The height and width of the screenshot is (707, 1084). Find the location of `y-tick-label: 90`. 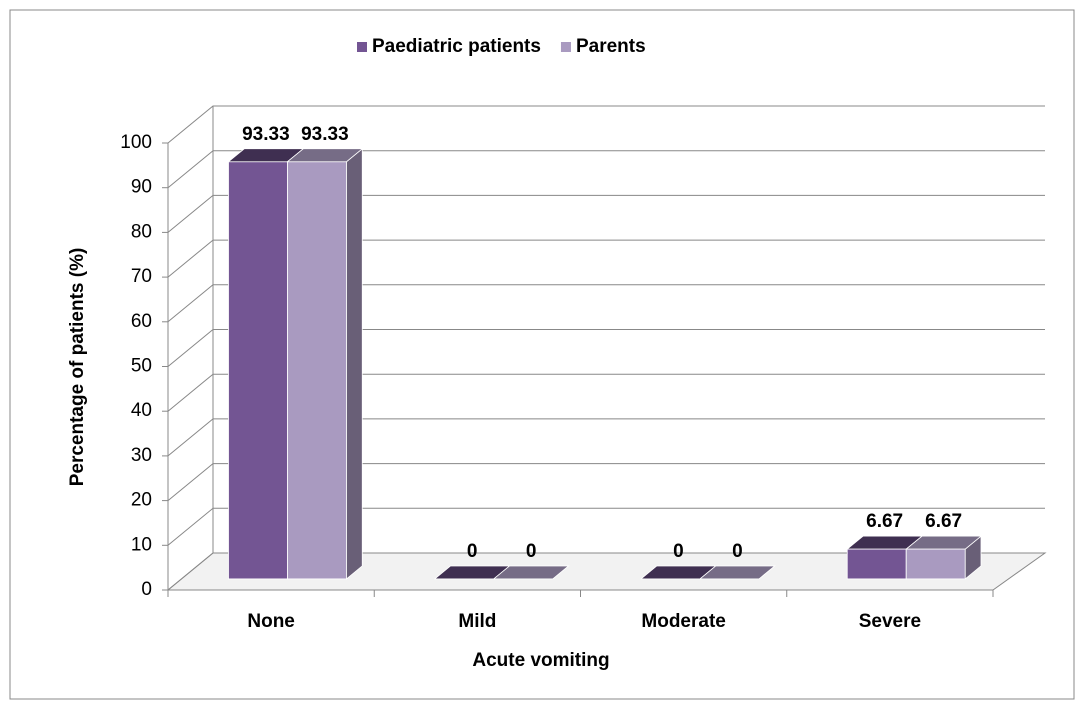

y-tick-label: 90 is located at coordinates (141, 187).